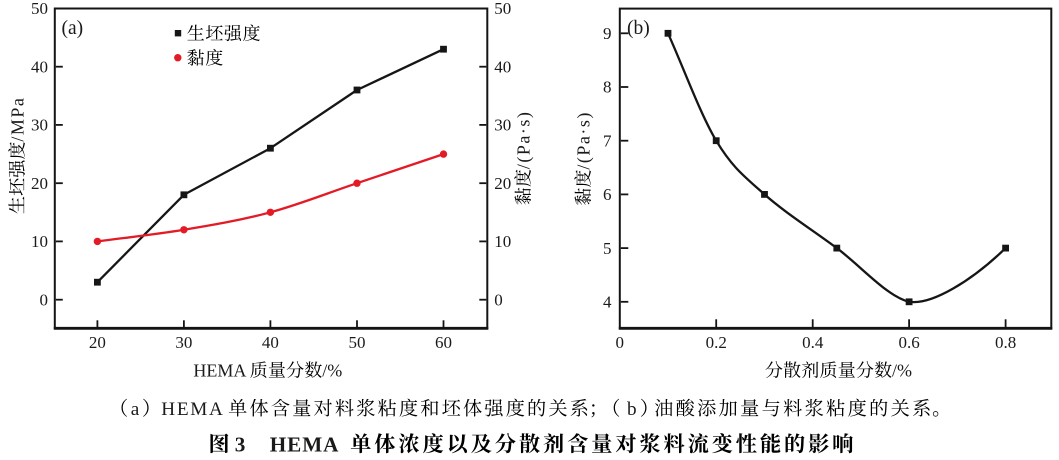 This screenshot has width=1059, height=460. Describe the element at coordinates (135, 409) in the screenshot. I see `svg-text: a` at that location.